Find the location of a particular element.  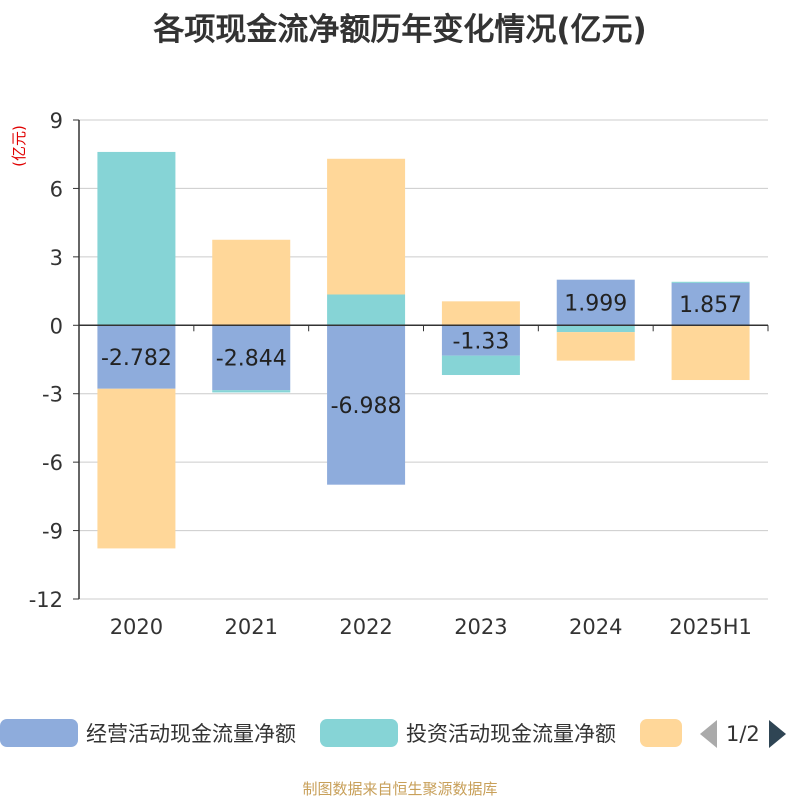

bar-operating-2021 is located at coordinates (251, 358).